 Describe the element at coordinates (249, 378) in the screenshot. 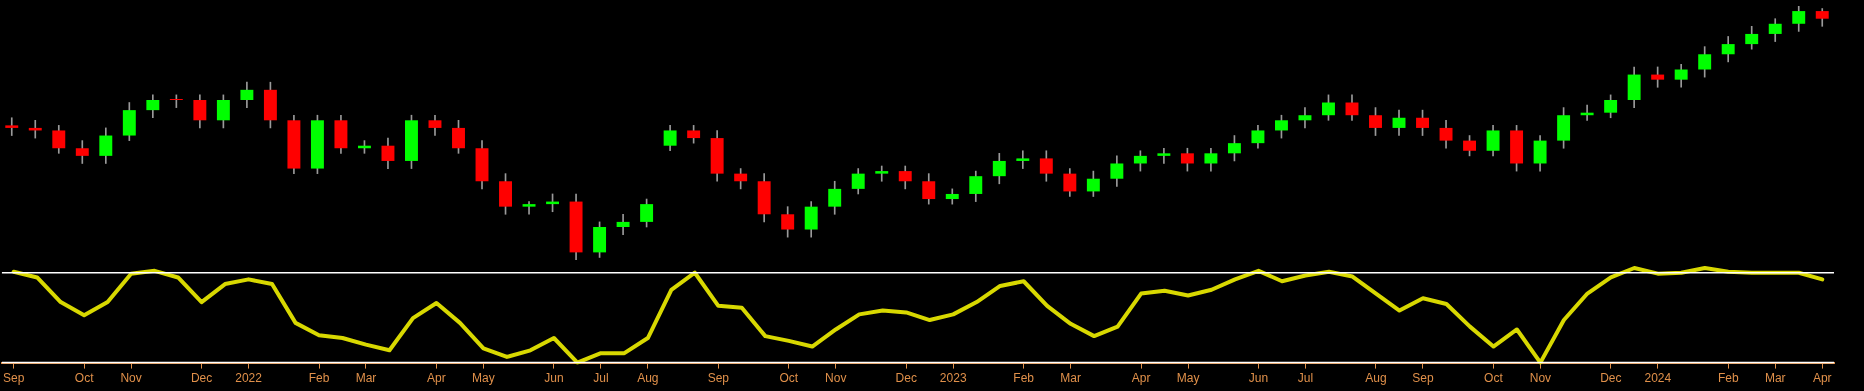

I see `x-tick-label: 2022` at that location.